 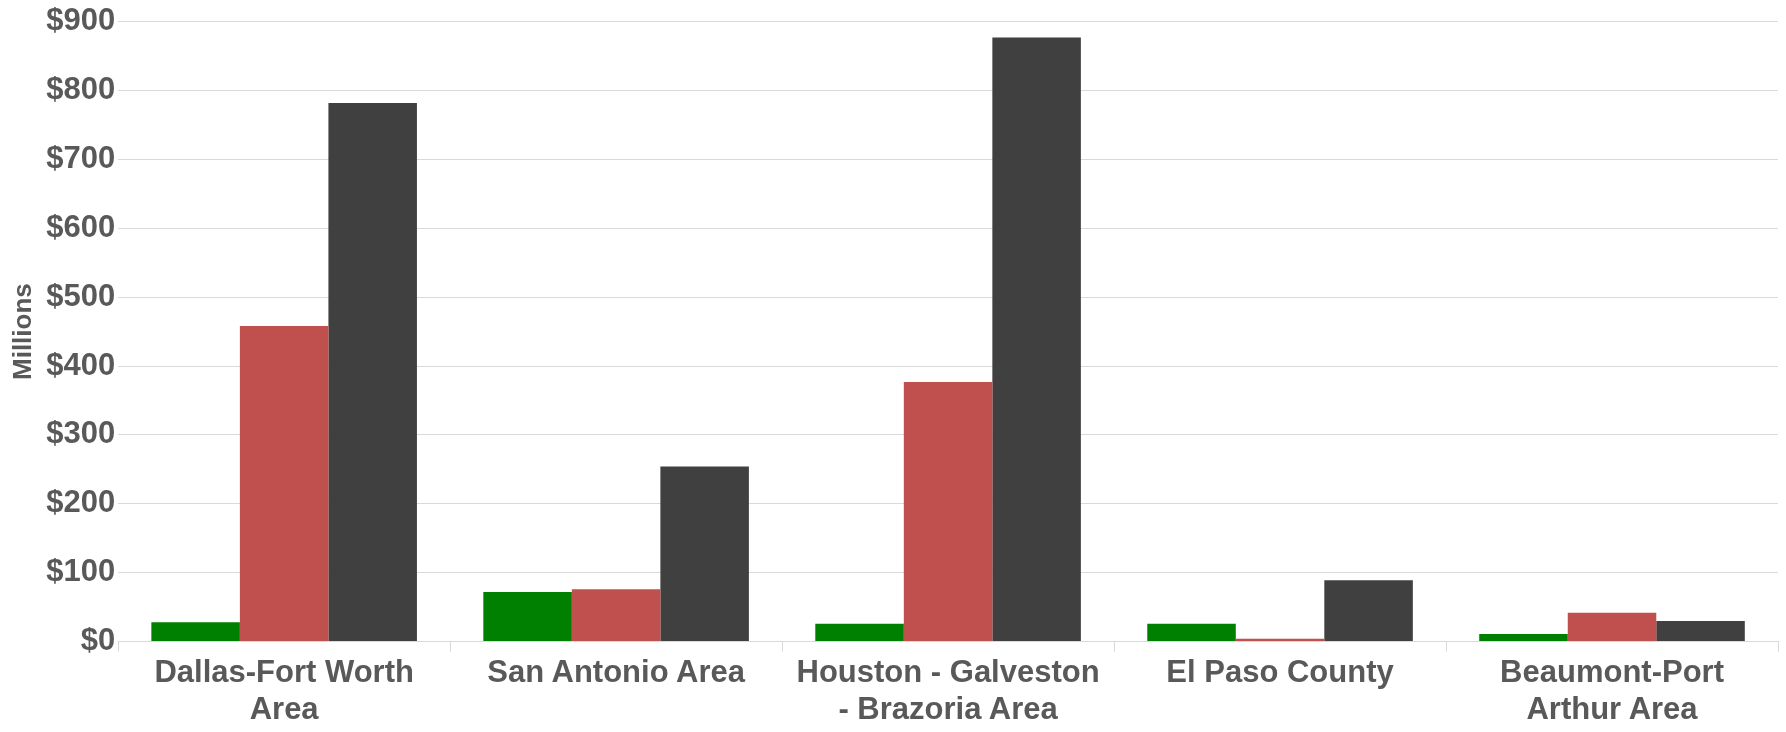 What do you see at coordinates (98, 640) in the screenshot?
I see `y-tick-label: $0` at bounding box center [98, 640].